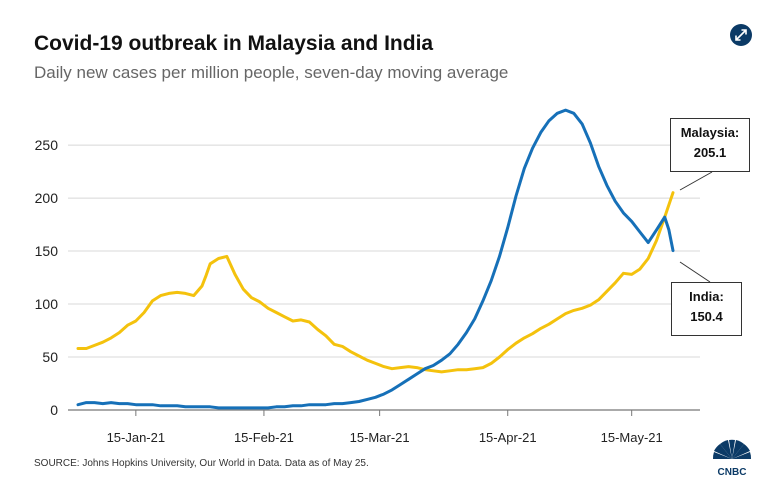 This screenshot has height=499, width=766. I want to click on y-axis-ticks: 0 50 100 150 200 250, so click(47, 277).